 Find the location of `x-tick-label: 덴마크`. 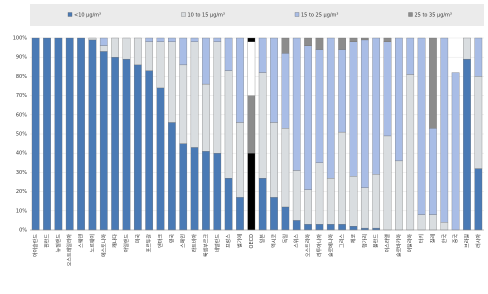

x-tick-label: 덴마크 is located at coordinates (160, 241).